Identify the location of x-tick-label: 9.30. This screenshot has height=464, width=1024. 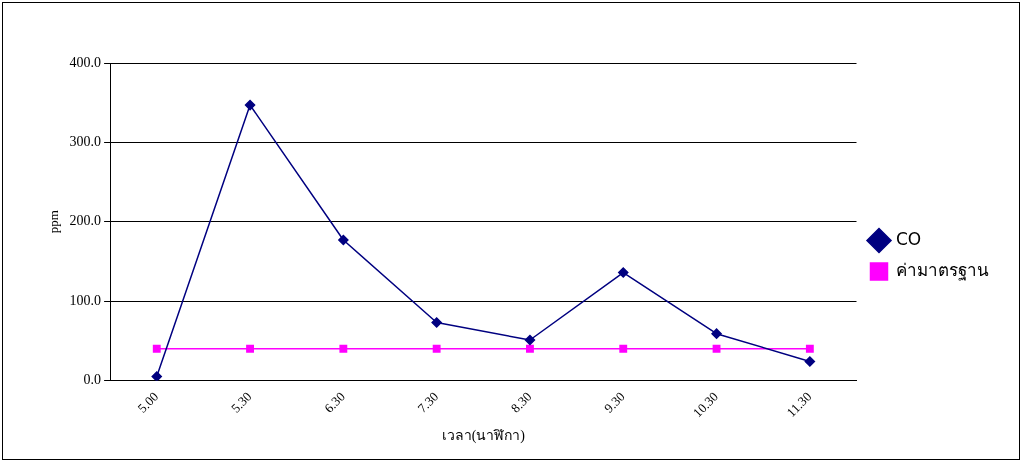
(614, 402).